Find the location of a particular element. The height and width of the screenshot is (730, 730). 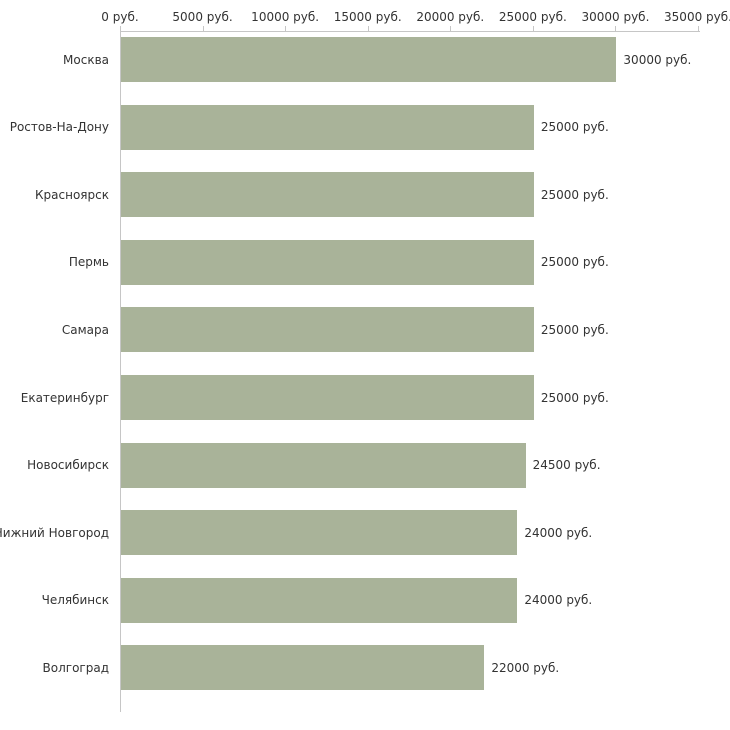

category-label: Челябинск is located at coordinates (75, 600).